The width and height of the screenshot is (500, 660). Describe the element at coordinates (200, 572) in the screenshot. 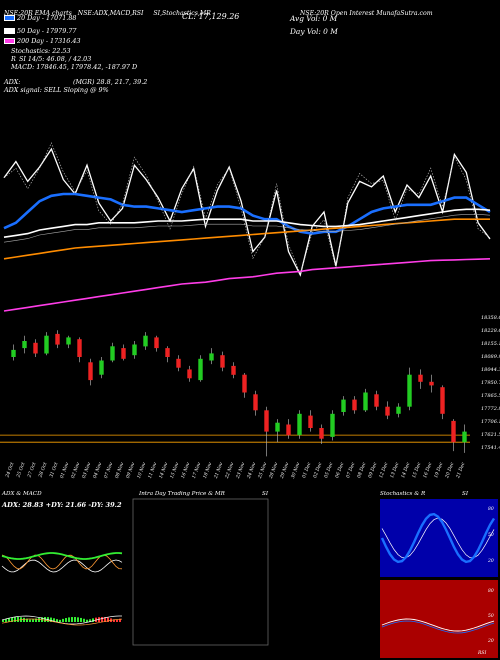

I see `intraday-panel-box` at that location.